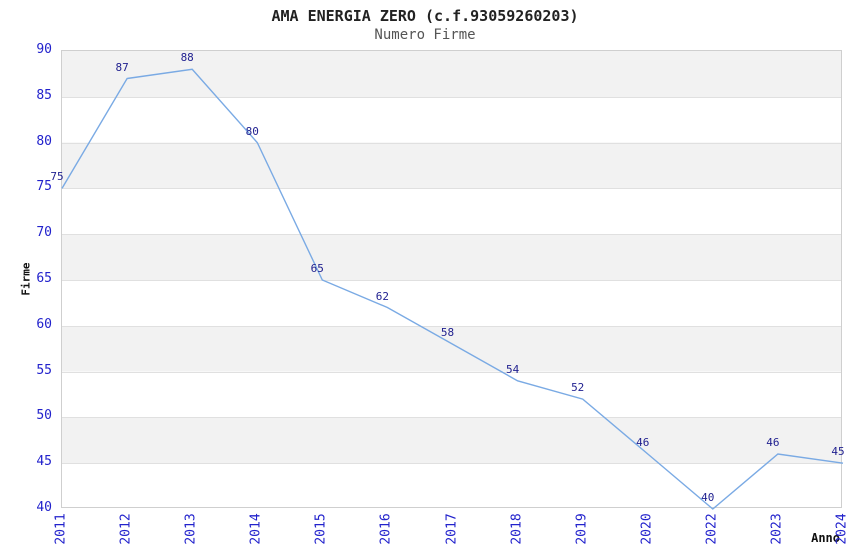  What do you see at coordinates (517, 529) in the screenshot?
I see `x-tick-label-2018: 2018` at bounding box center [517, 529].